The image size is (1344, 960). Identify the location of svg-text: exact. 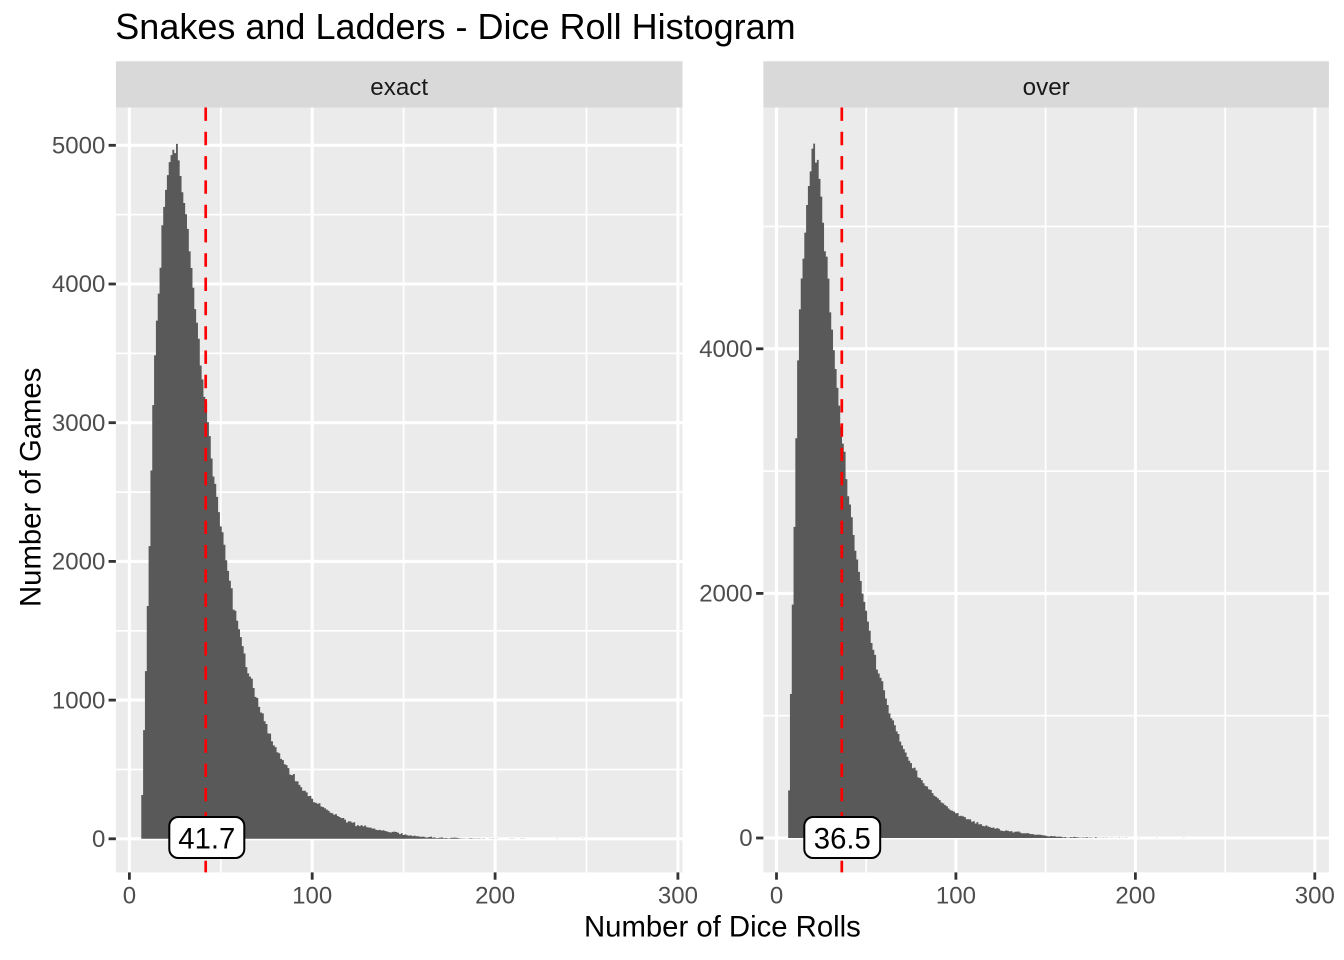
(399, 87).